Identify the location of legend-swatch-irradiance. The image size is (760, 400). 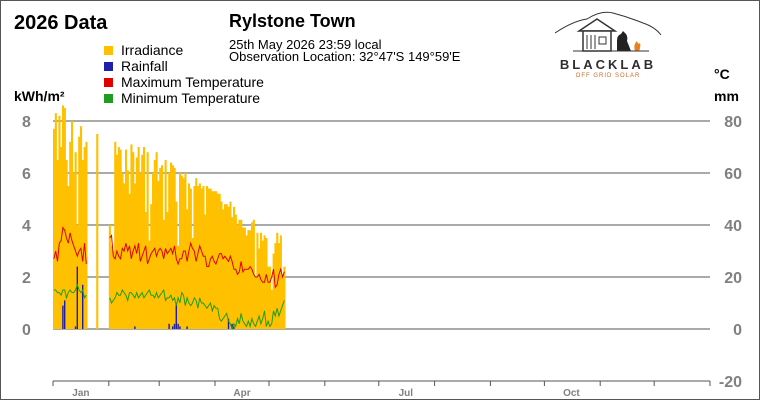
(108, 50).